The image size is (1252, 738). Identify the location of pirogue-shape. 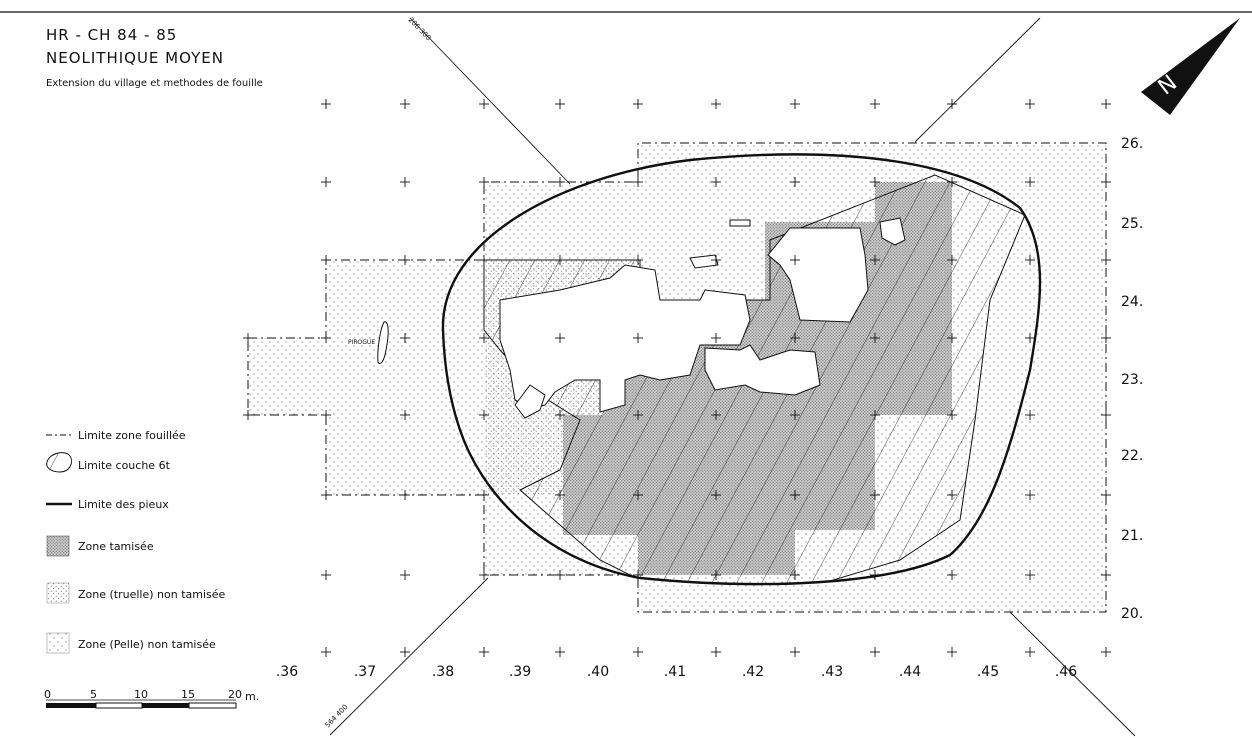
(383, 342).